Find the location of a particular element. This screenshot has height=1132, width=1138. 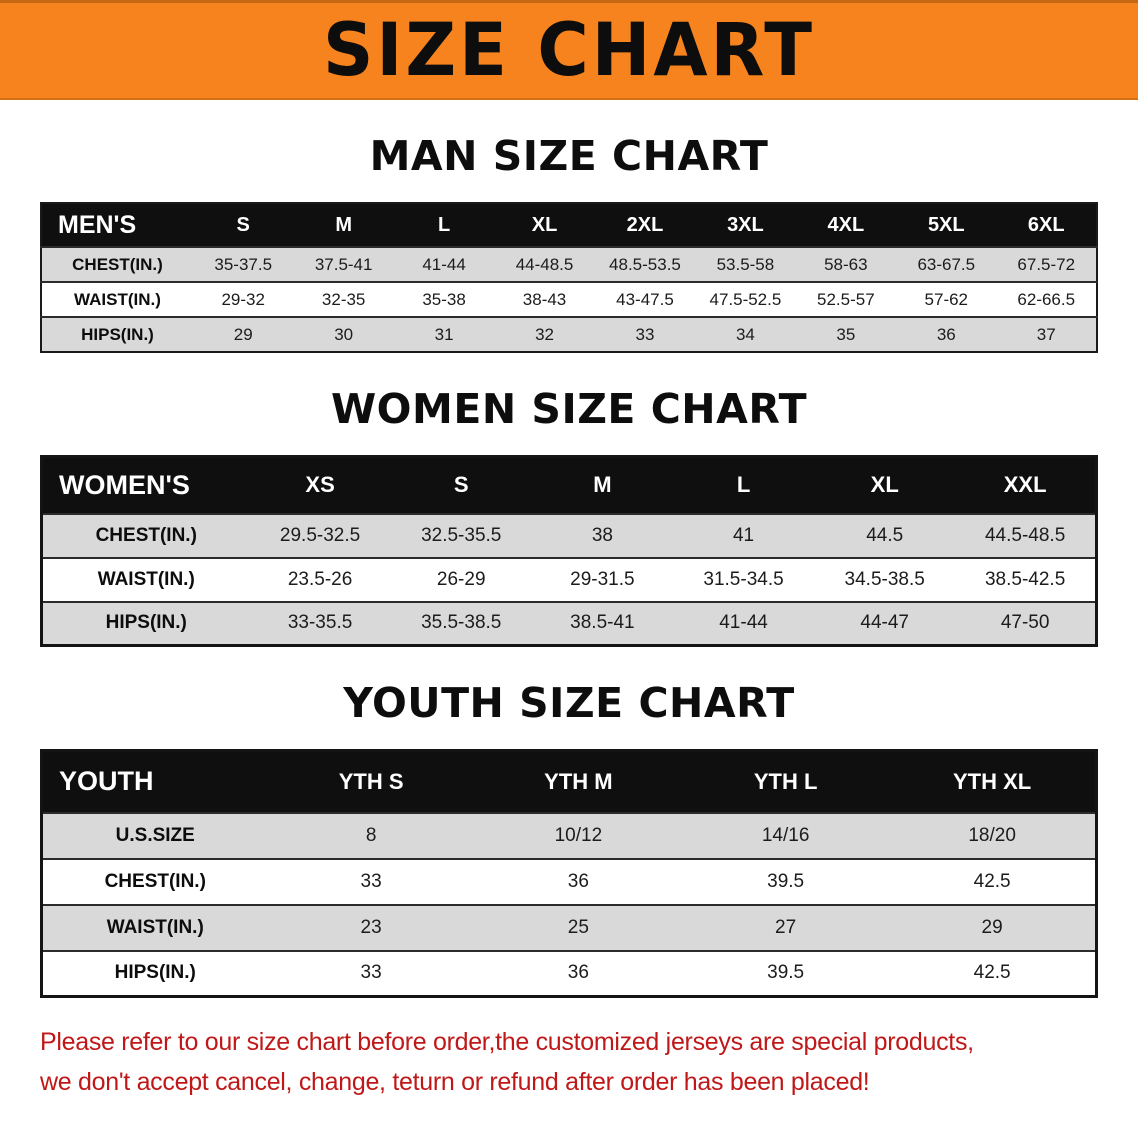

table-title-cell: WOMEN'S is located at coordinates (124, 484).